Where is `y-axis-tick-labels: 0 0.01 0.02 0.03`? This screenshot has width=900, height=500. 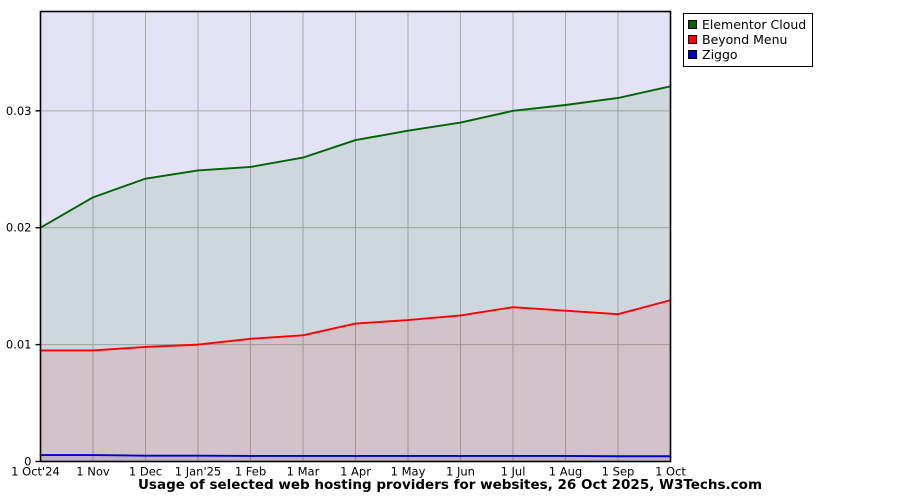 y-axis-tick-labels: 0 0.01 0.02 0.03 is located at coordinates (23, 286).